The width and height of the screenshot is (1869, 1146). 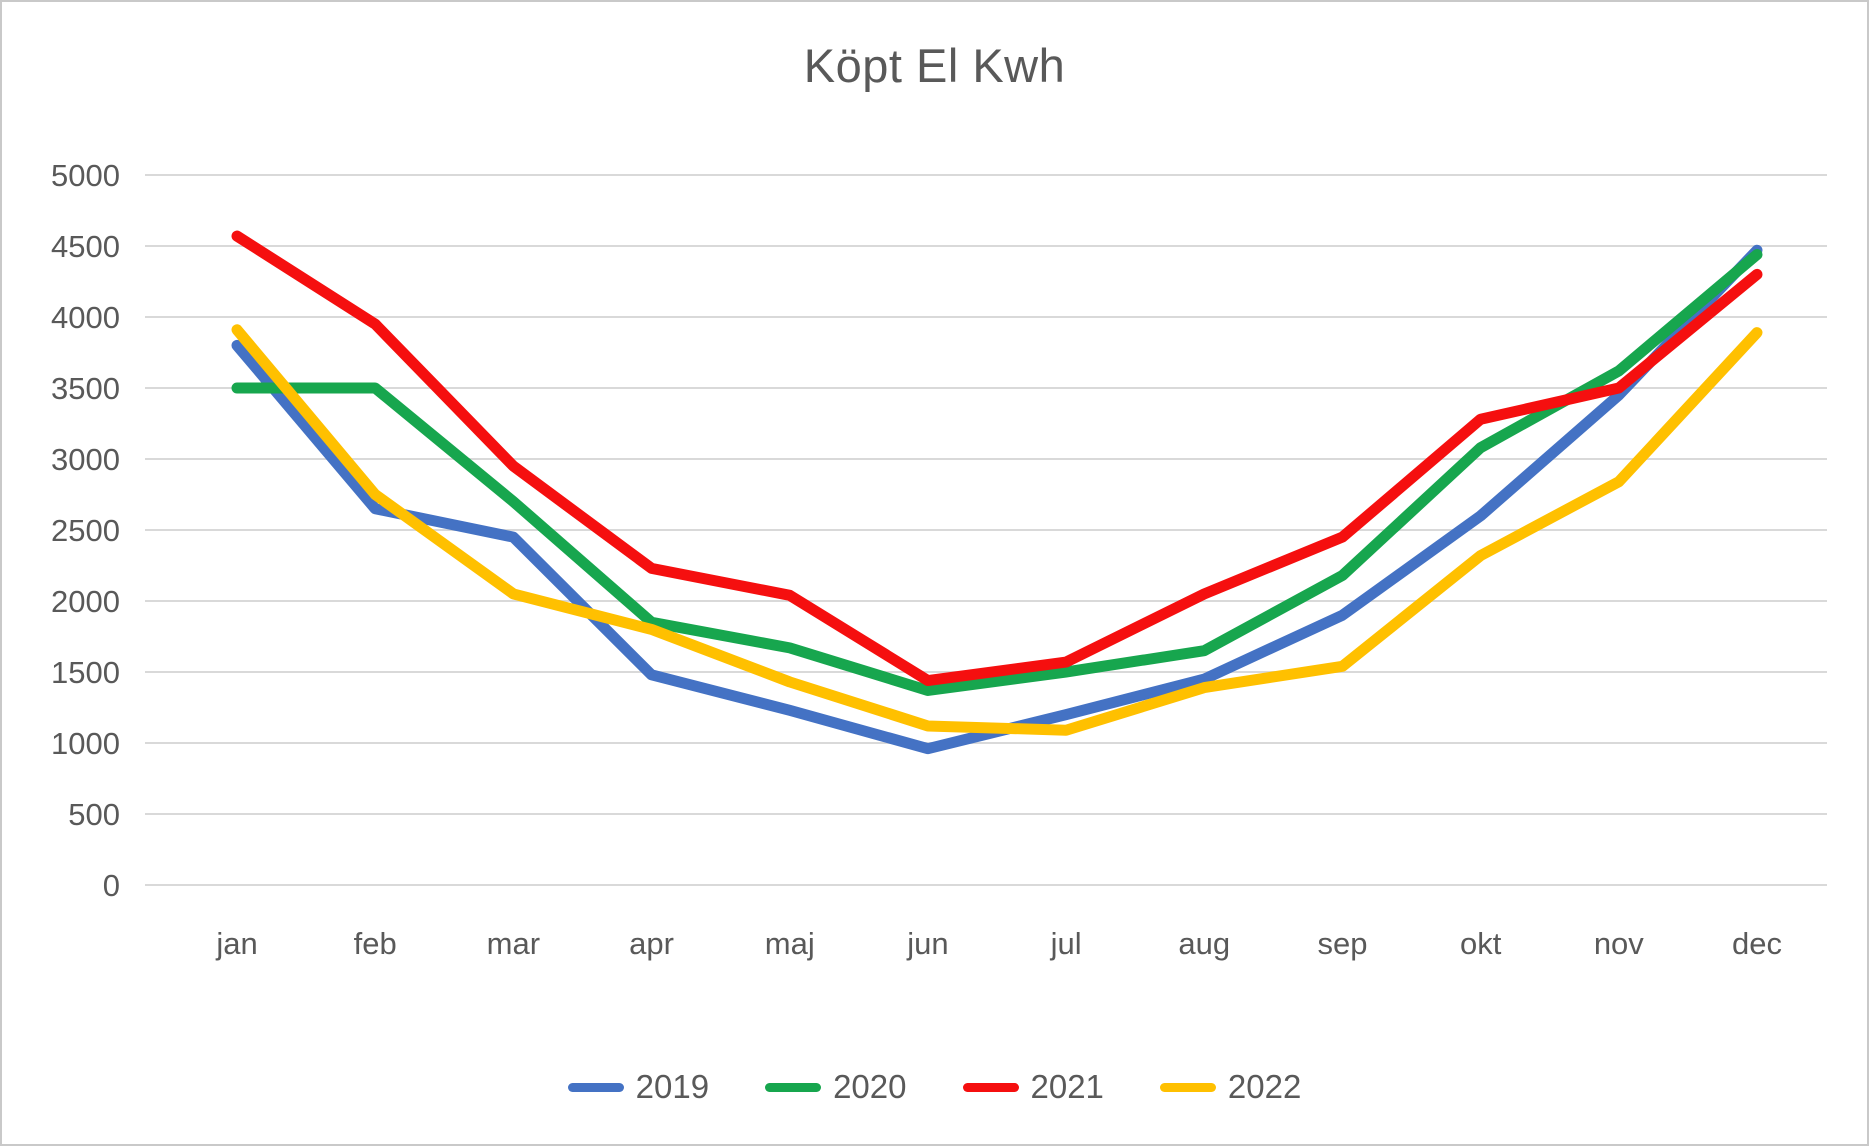 What do you see at coordinates (375, 943) in the screenshot?
I see `x-tick-label-feb: feb` at bounding box center [375, 943].